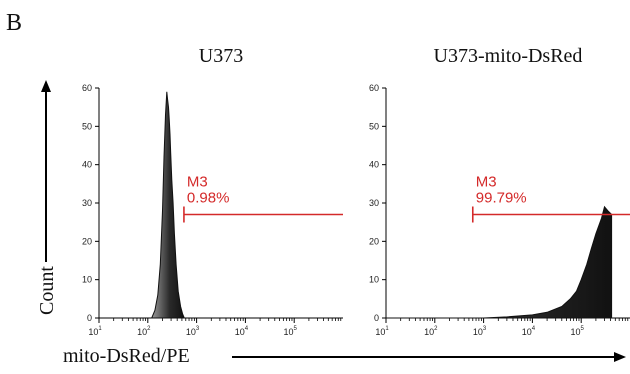  Describe the element at coordinates (620, 357) in the screenshot. I see `x-axis-arrowhead` at that location.